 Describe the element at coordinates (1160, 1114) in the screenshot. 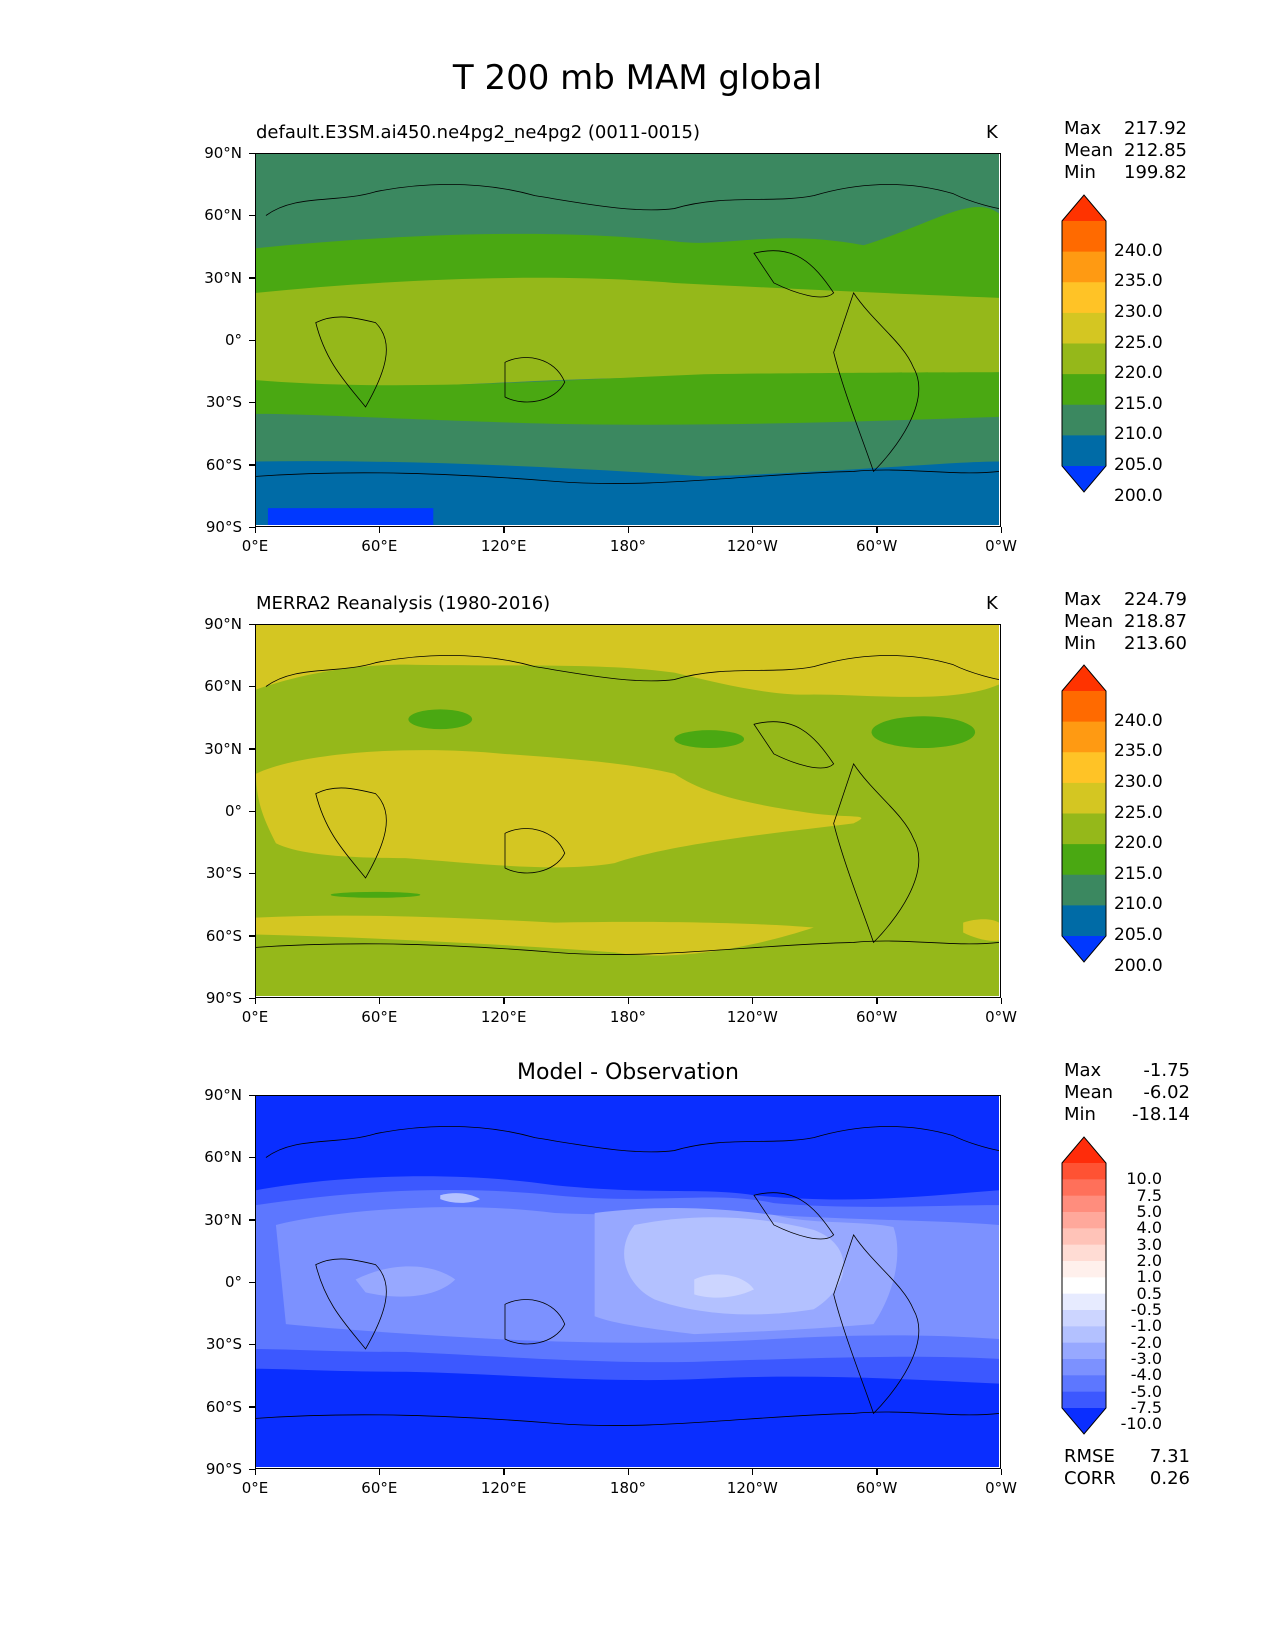

I see `panel-3-min-value: -18.14` at that location.